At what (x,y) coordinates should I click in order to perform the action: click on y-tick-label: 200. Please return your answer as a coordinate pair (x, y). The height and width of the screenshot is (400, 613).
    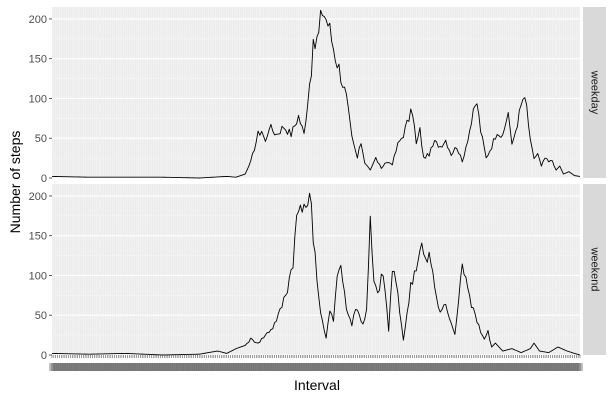
    Looking at the image, I should click on (38, 20).